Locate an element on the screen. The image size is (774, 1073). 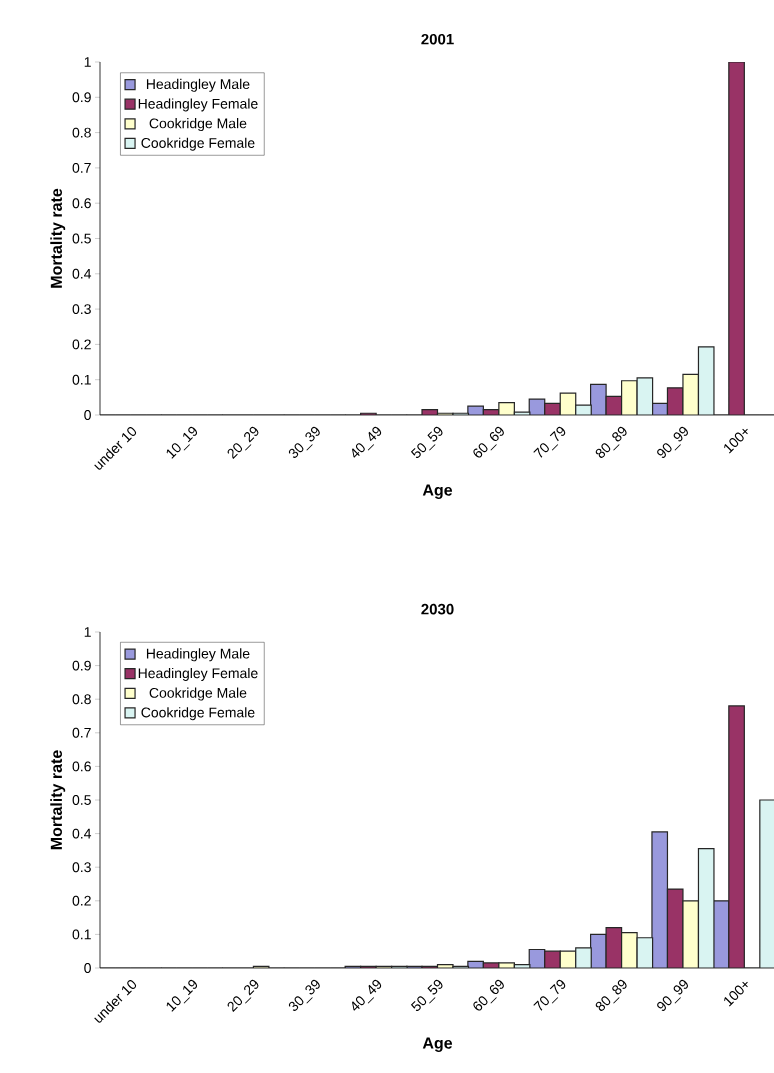
chart-title: 2030 is located at coordinates (437, 609).